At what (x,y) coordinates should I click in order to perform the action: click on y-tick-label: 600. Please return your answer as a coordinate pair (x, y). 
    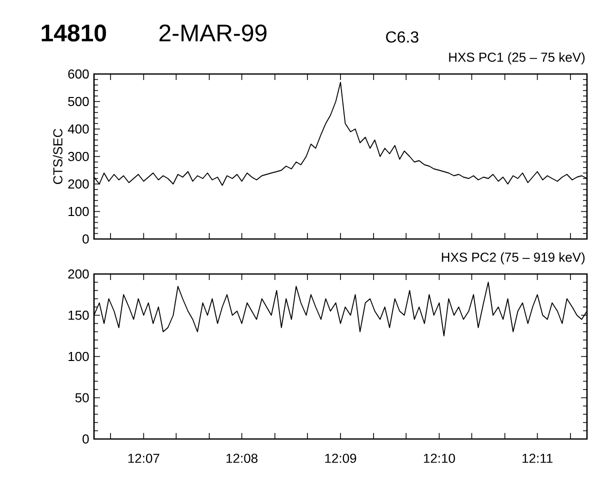
    Looking at the image, I should click on (78, 74).